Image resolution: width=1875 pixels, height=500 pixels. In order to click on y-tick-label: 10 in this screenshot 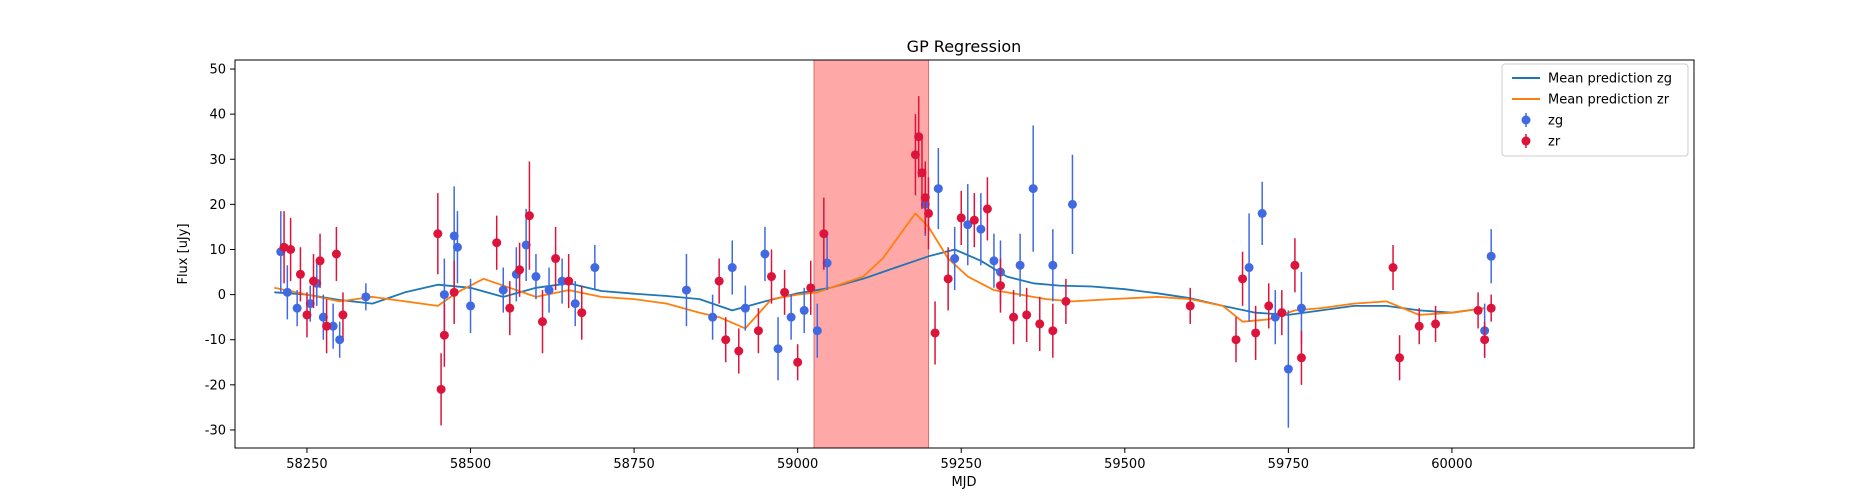, I will do `click(217, 250)`.